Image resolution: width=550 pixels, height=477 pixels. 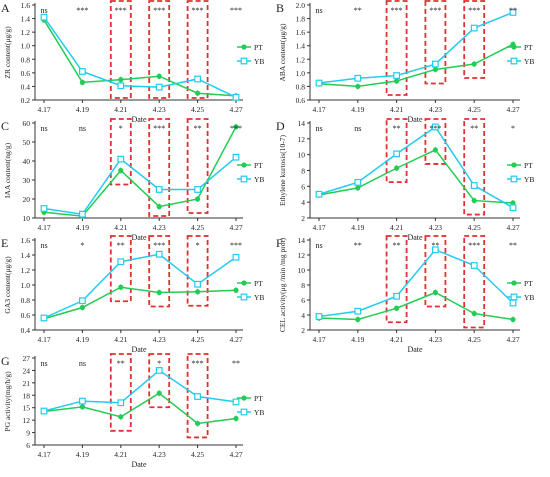 What do you see at coordinates (282, 52) in the screenshot?
I see `y-axis-title: ABA content(μg/g)` at bounding box center [282, 52].